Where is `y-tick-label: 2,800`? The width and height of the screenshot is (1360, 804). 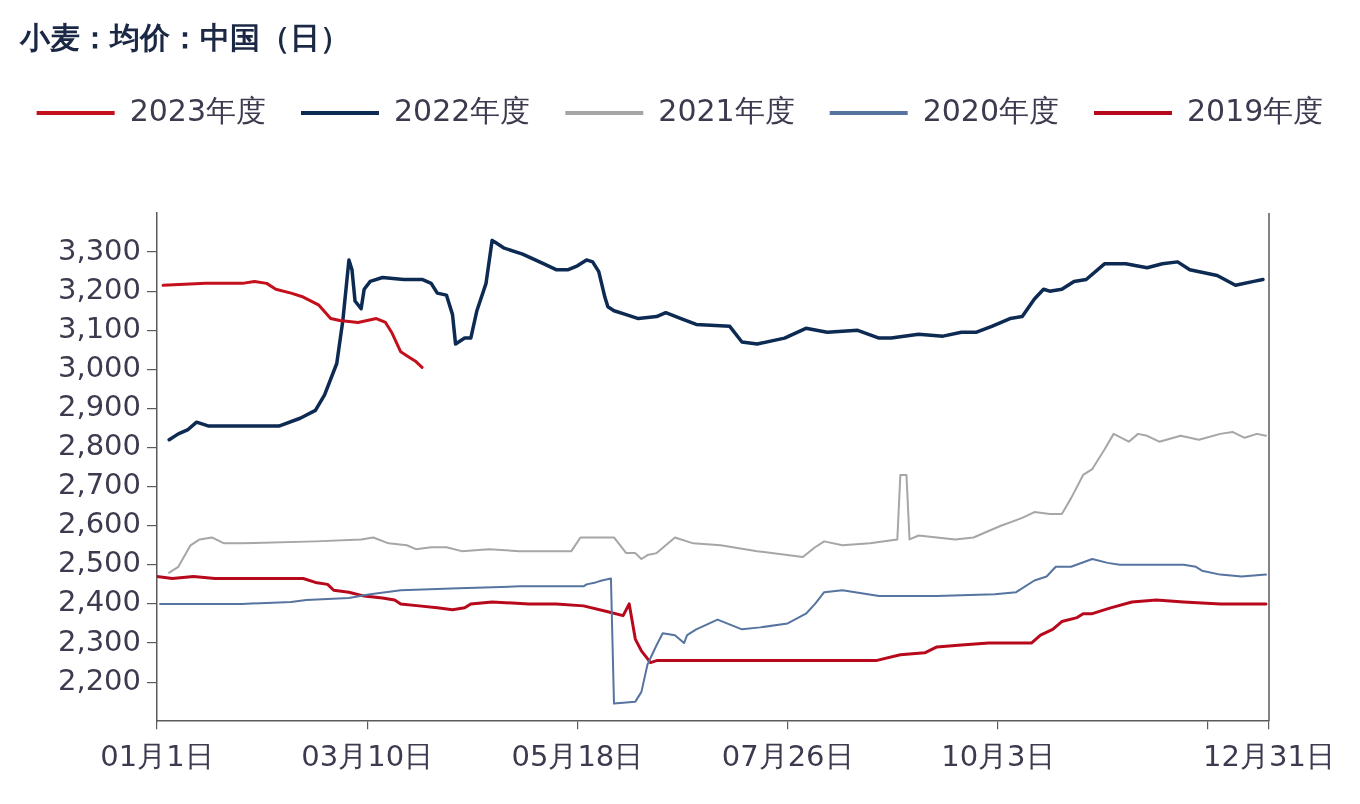
y-tick-label: 2,800 is located at coordinates (99, 445).